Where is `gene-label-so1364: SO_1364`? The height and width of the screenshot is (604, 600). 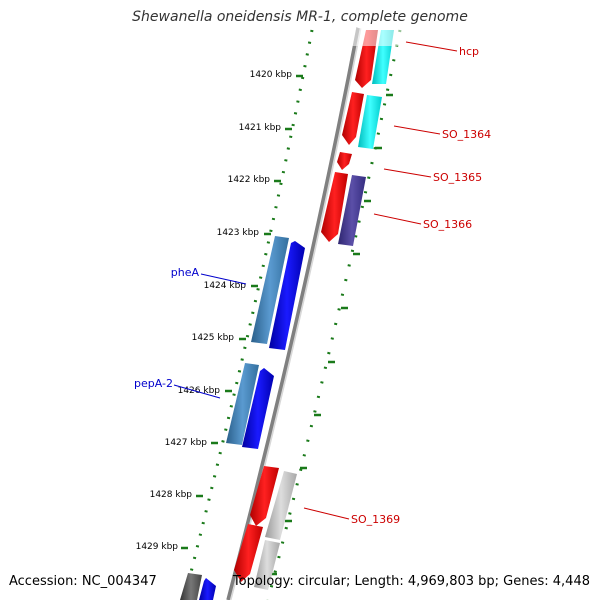 gene-label-so1364: SO_1364 is located at coordinates (466, 134).